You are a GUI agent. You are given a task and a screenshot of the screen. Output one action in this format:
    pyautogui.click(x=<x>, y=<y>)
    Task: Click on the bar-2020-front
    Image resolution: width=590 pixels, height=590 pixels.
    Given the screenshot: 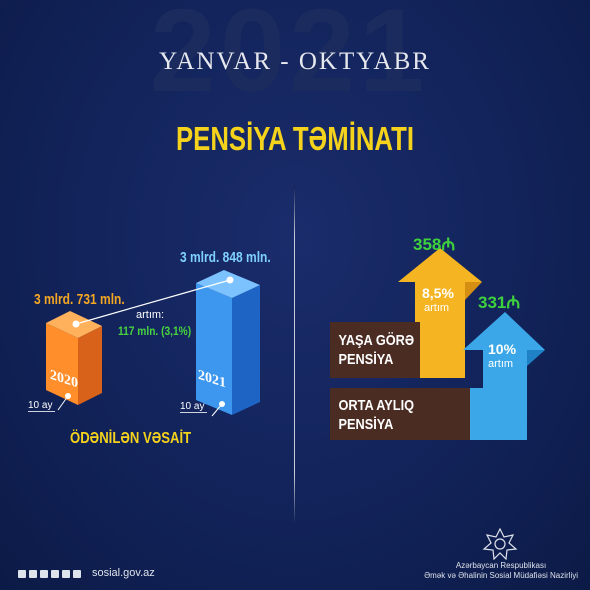 What is the action you would take?
    pyautogui.click(x=62, y=364)
    